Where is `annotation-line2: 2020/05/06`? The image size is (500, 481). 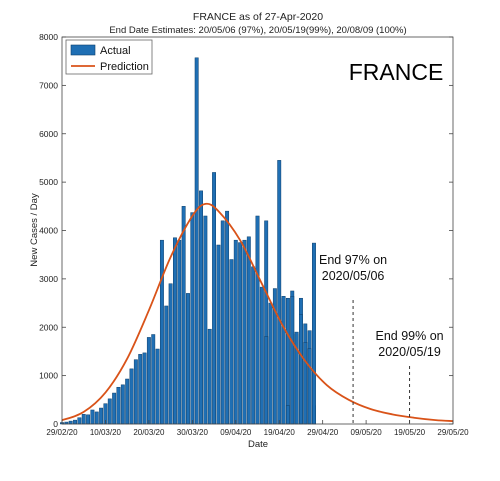 annotation-line2: 2020/05/06 is located at coordinates (353, 276).